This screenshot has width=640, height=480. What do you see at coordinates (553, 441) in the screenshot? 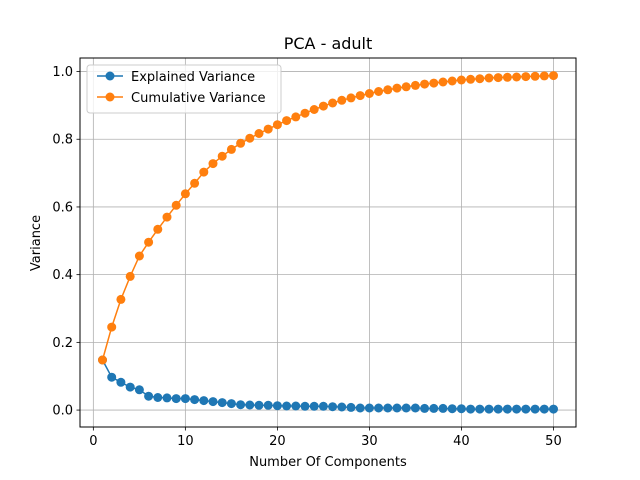
I see `x-tick-label: 50` at bounding box center [553, 441].